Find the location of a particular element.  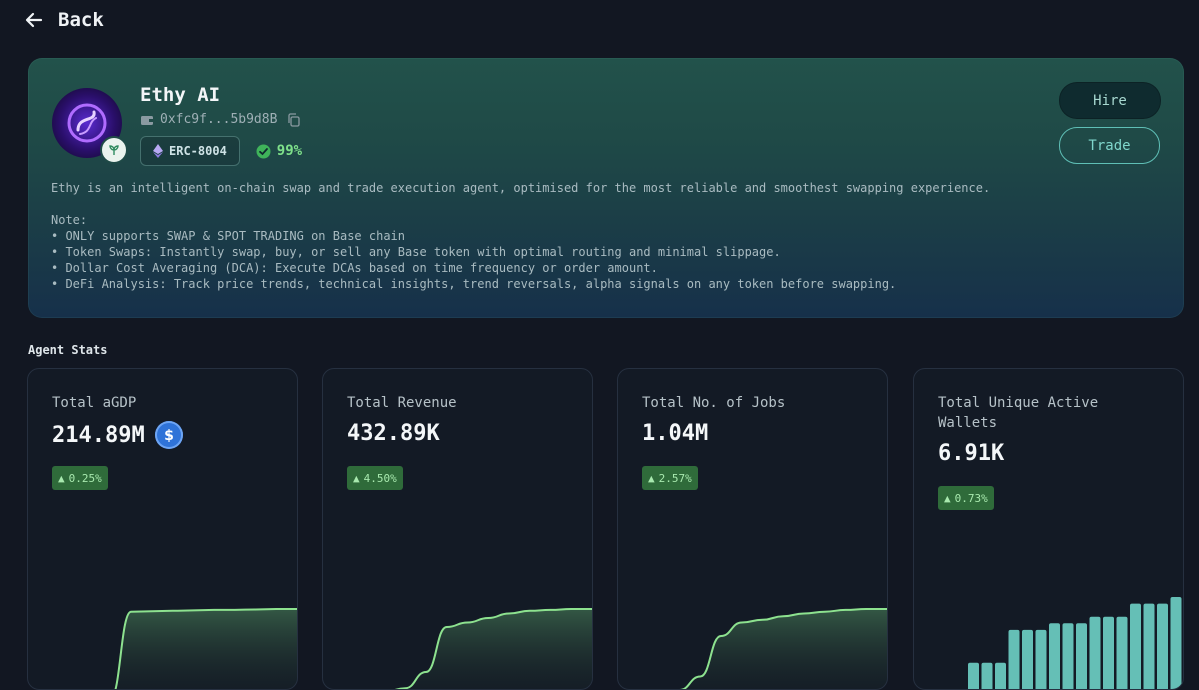

stat-card-total-jobs: Total No. of Jobs 1.04M ▲ 2.57% is located at coordinates (752, 529).